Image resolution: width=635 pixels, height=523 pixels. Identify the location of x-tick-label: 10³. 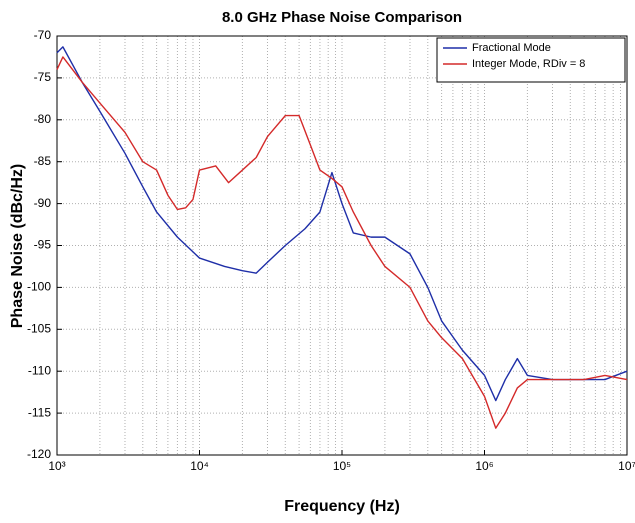
(56, 466).